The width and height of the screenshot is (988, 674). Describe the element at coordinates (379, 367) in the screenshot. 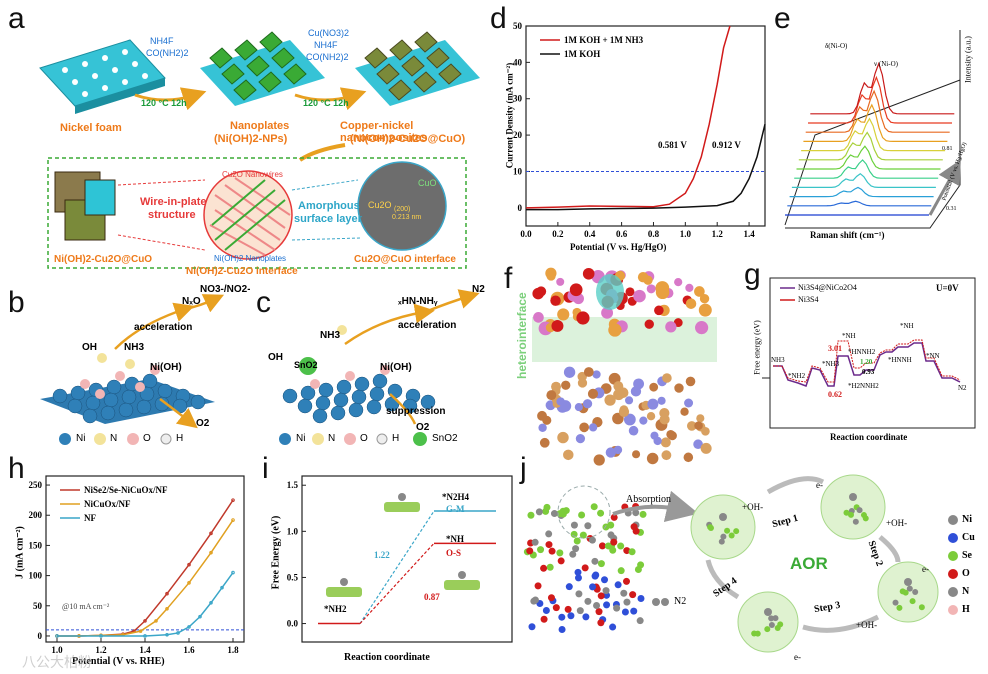

I see `panel-c-graphic` at that location.